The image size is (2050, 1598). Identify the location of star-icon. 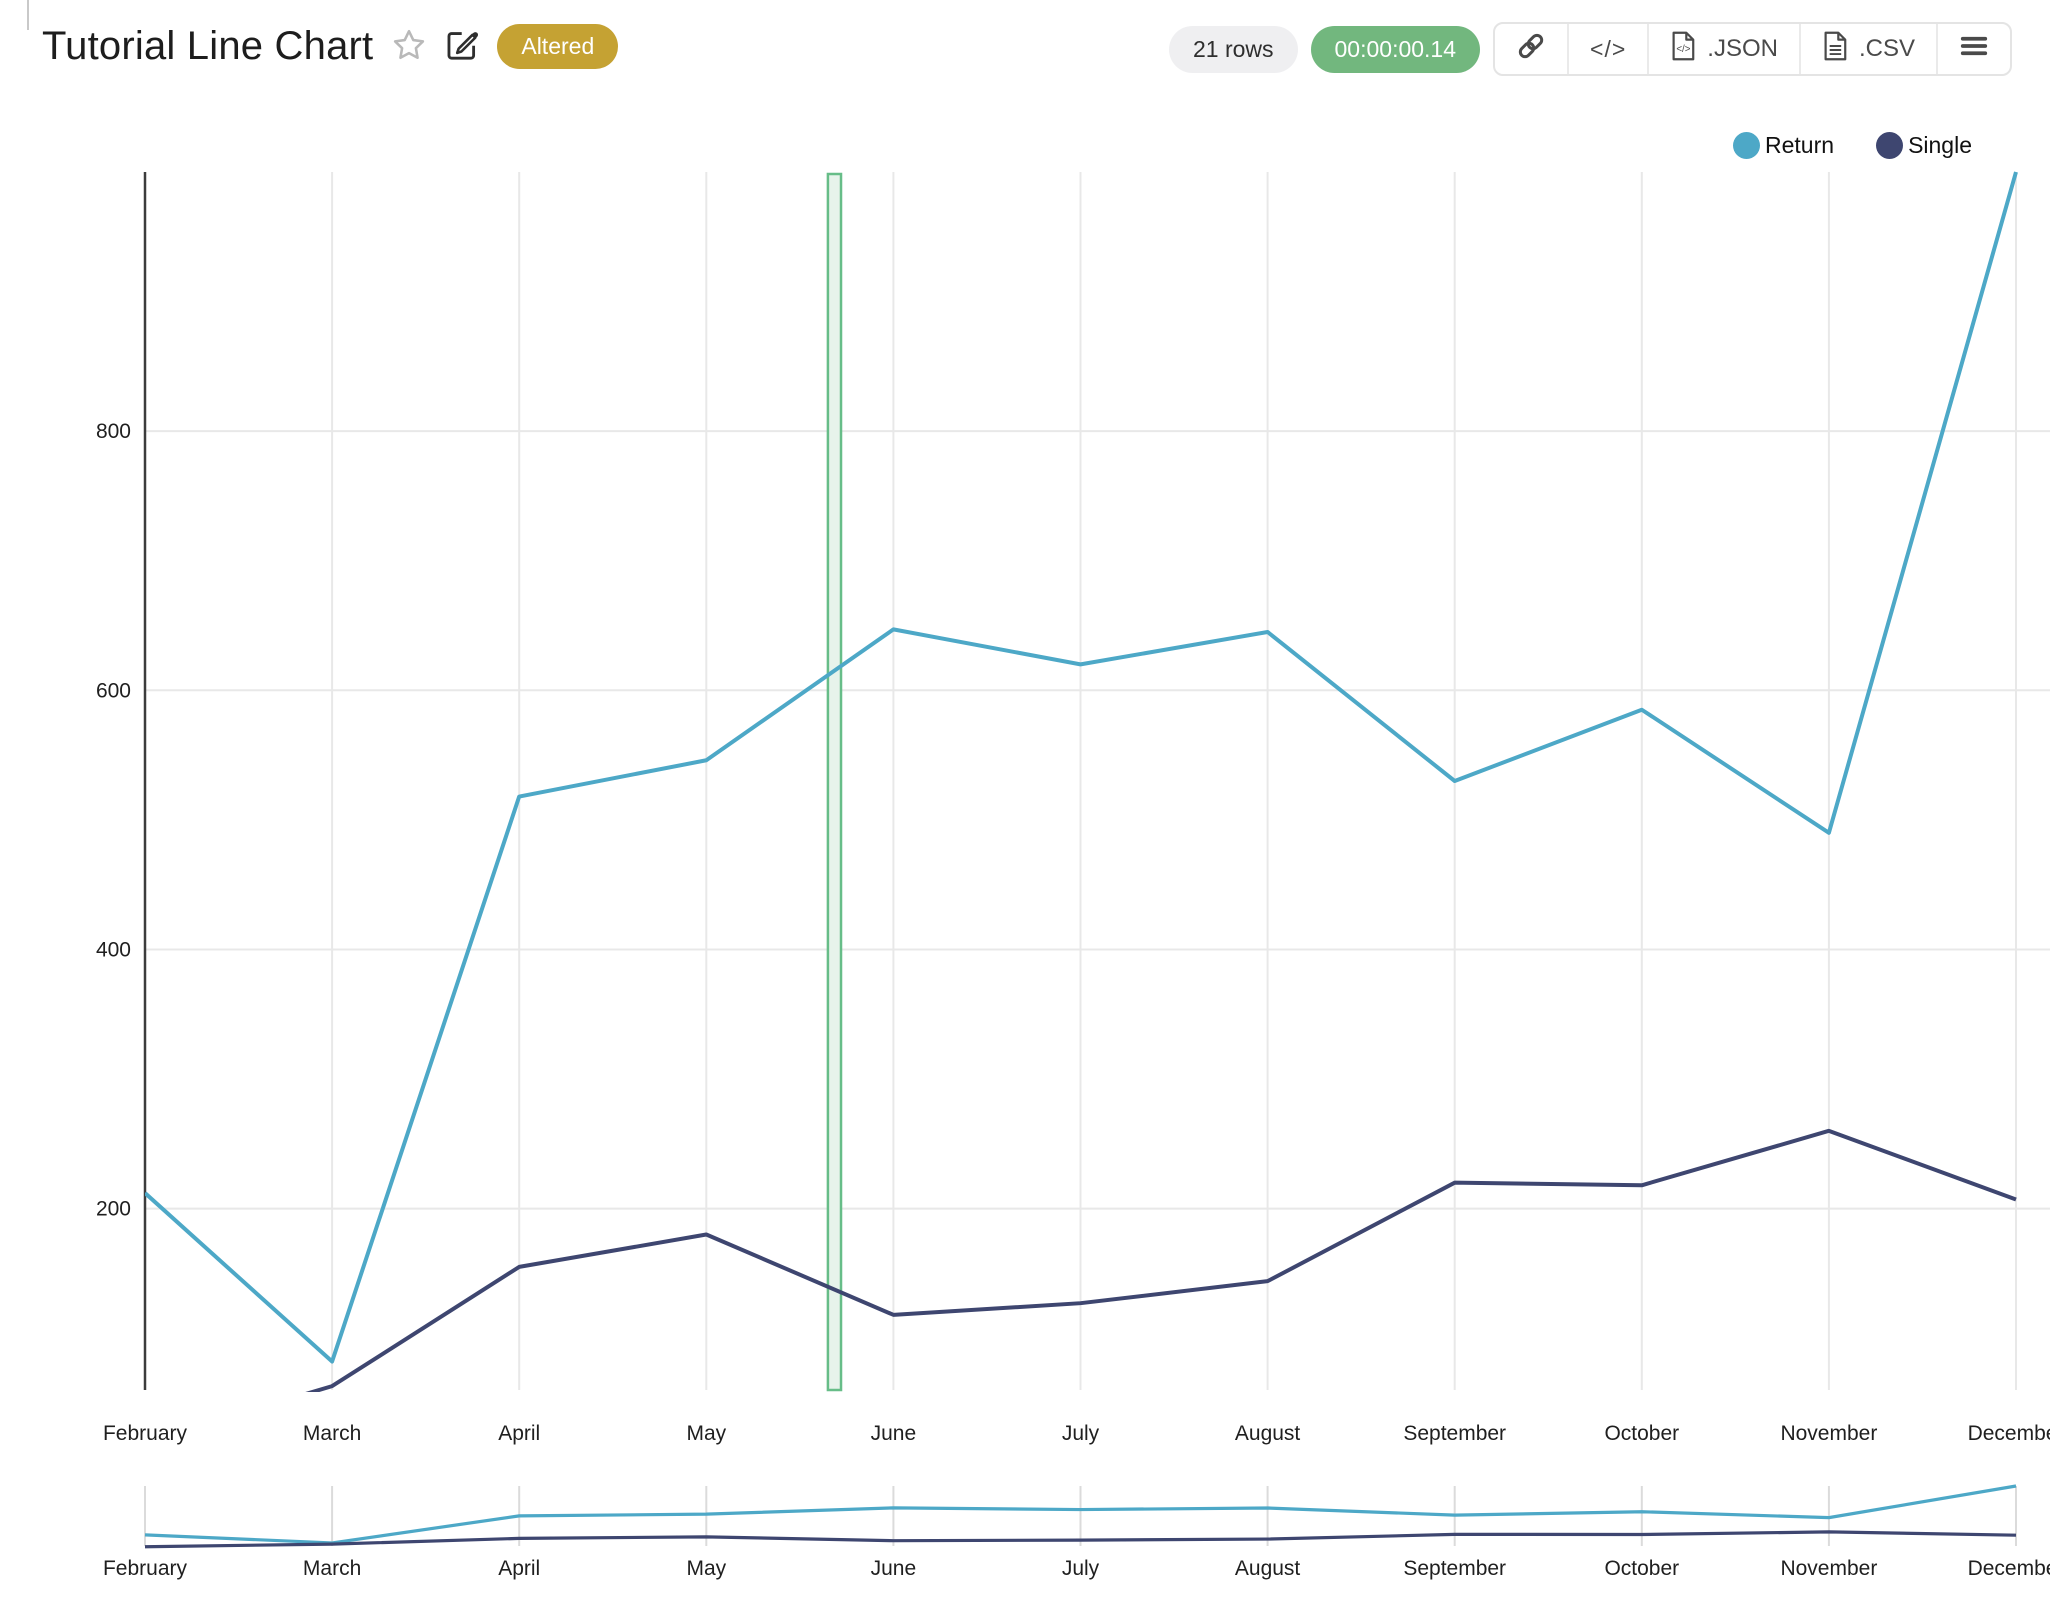
(409, 46).